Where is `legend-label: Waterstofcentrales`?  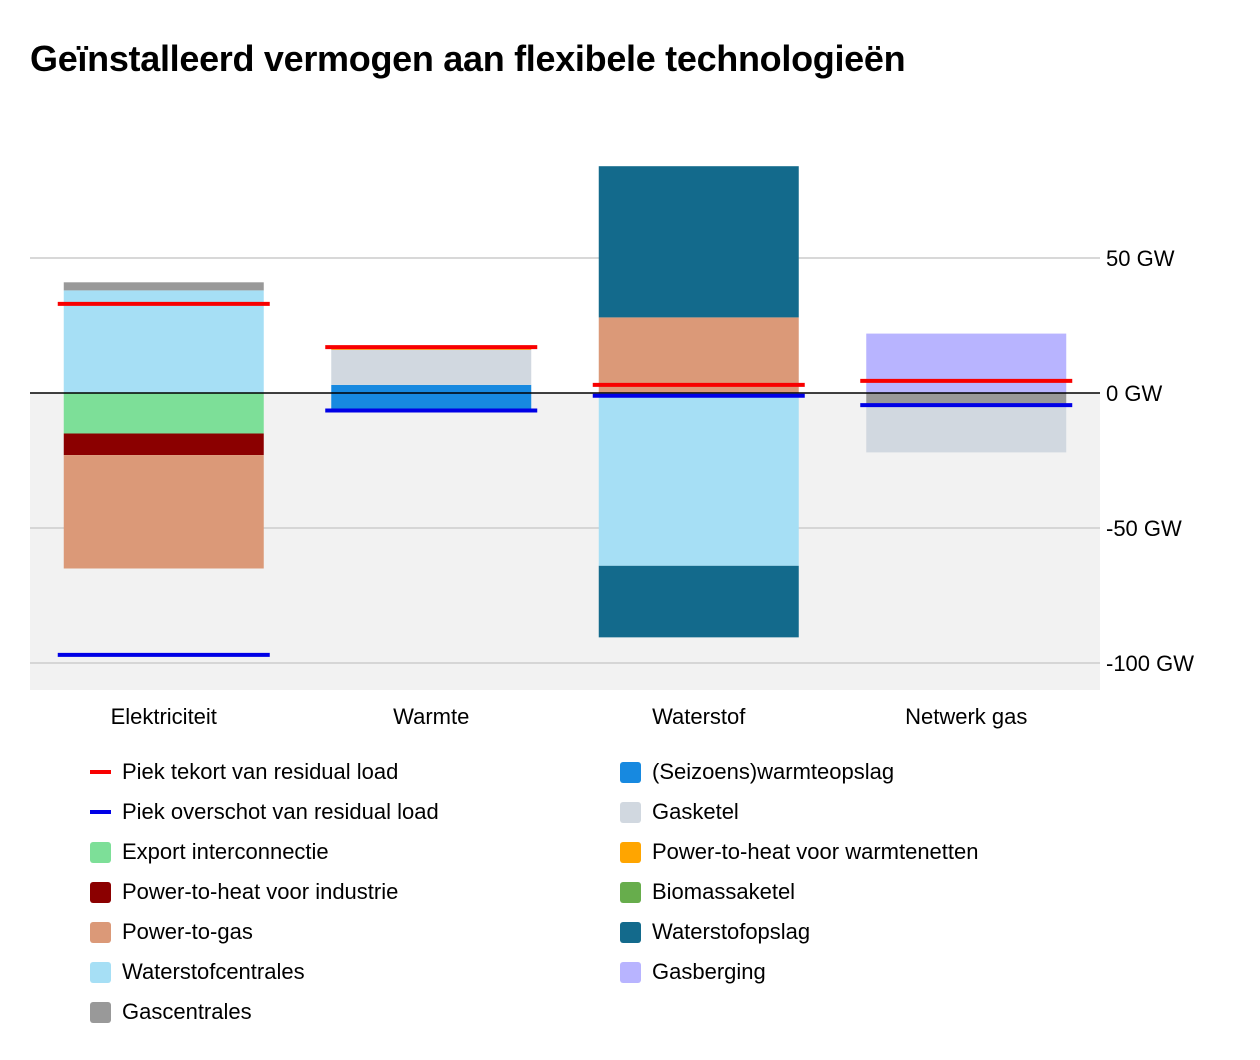
legend-label: Waterstofcentrales is located at coordinates (213, 971).